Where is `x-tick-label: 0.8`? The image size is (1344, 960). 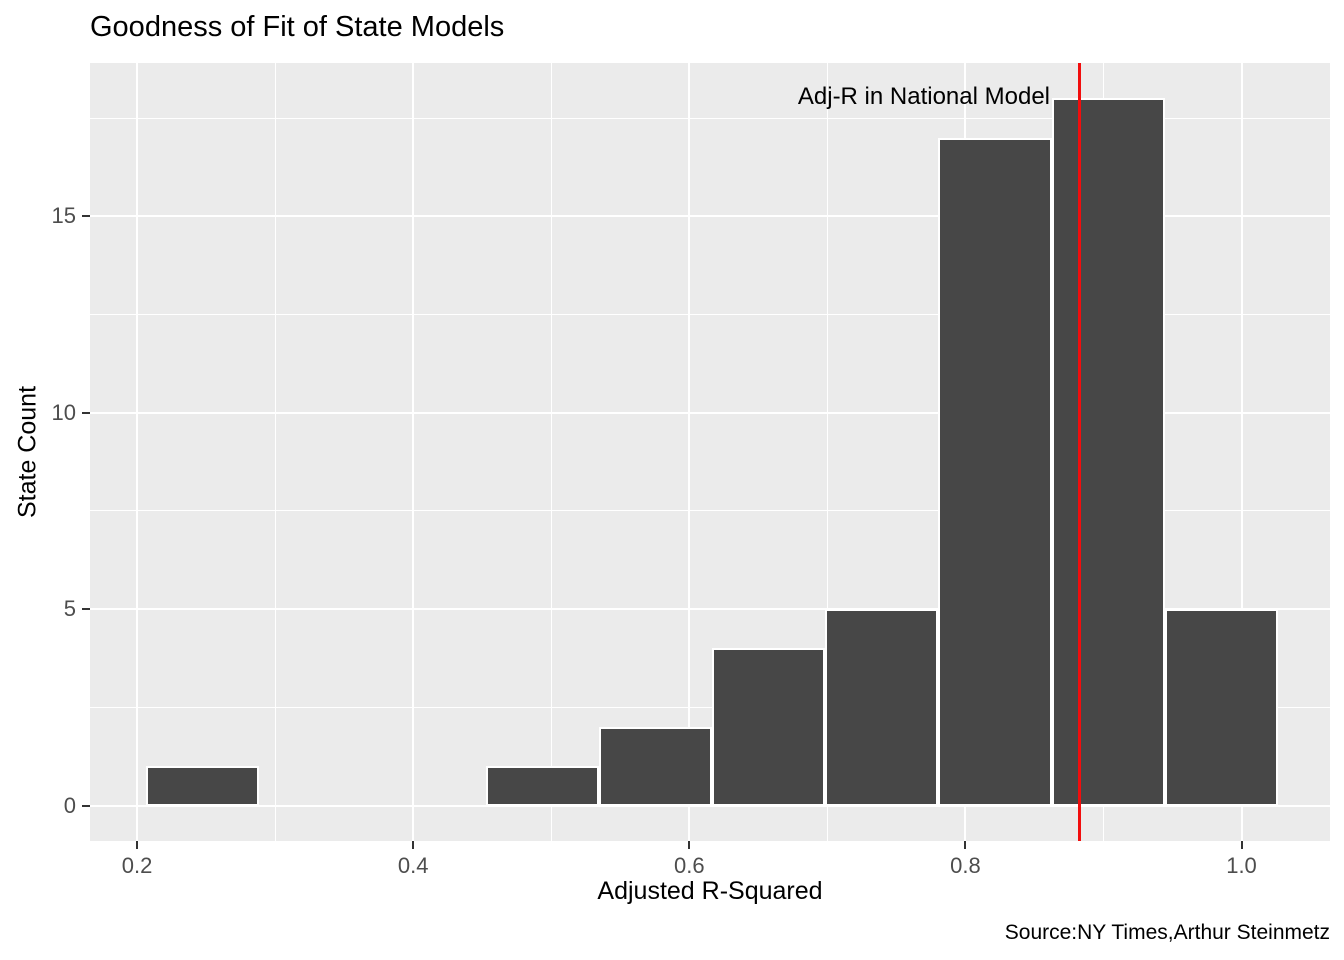
x-tick-label: 0.8 is located at coordinates (965, 865).